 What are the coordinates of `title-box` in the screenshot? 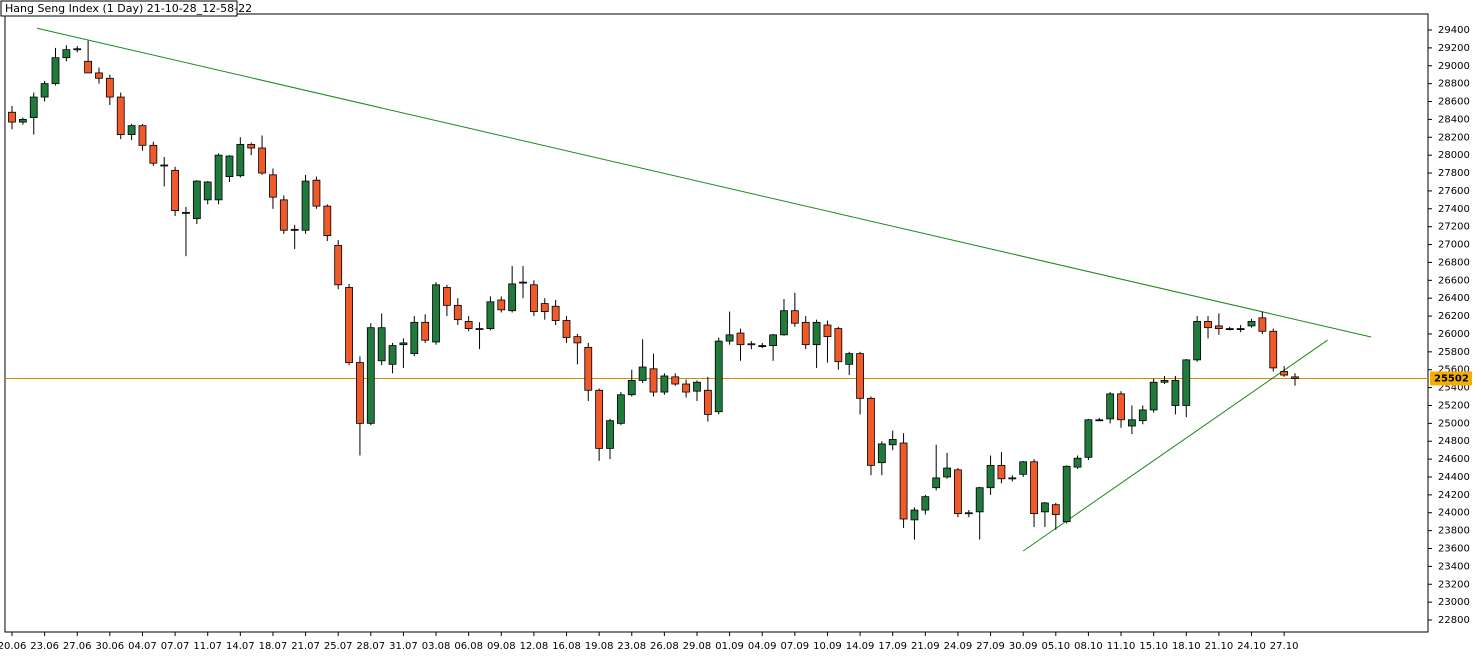 It's located at (119, 8).